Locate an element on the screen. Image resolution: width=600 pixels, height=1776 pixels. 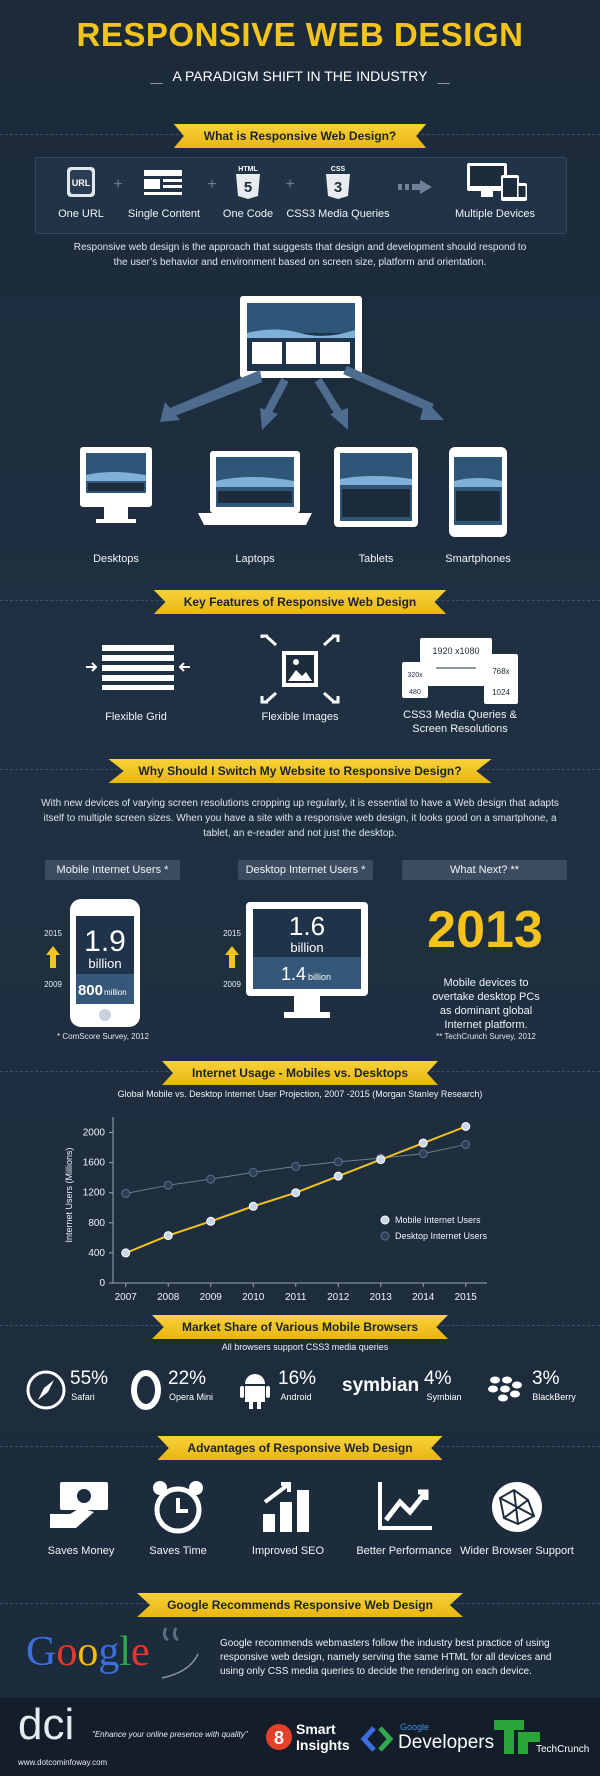
browser-name: Opera Mini is located at coordinates (191, 1397).